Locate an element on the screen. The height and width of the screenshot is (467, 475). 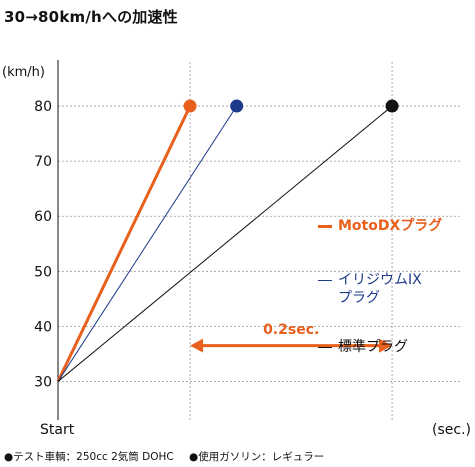
legend-item-motodx: MotoDXプラグ is located at coordinates (380, 226).